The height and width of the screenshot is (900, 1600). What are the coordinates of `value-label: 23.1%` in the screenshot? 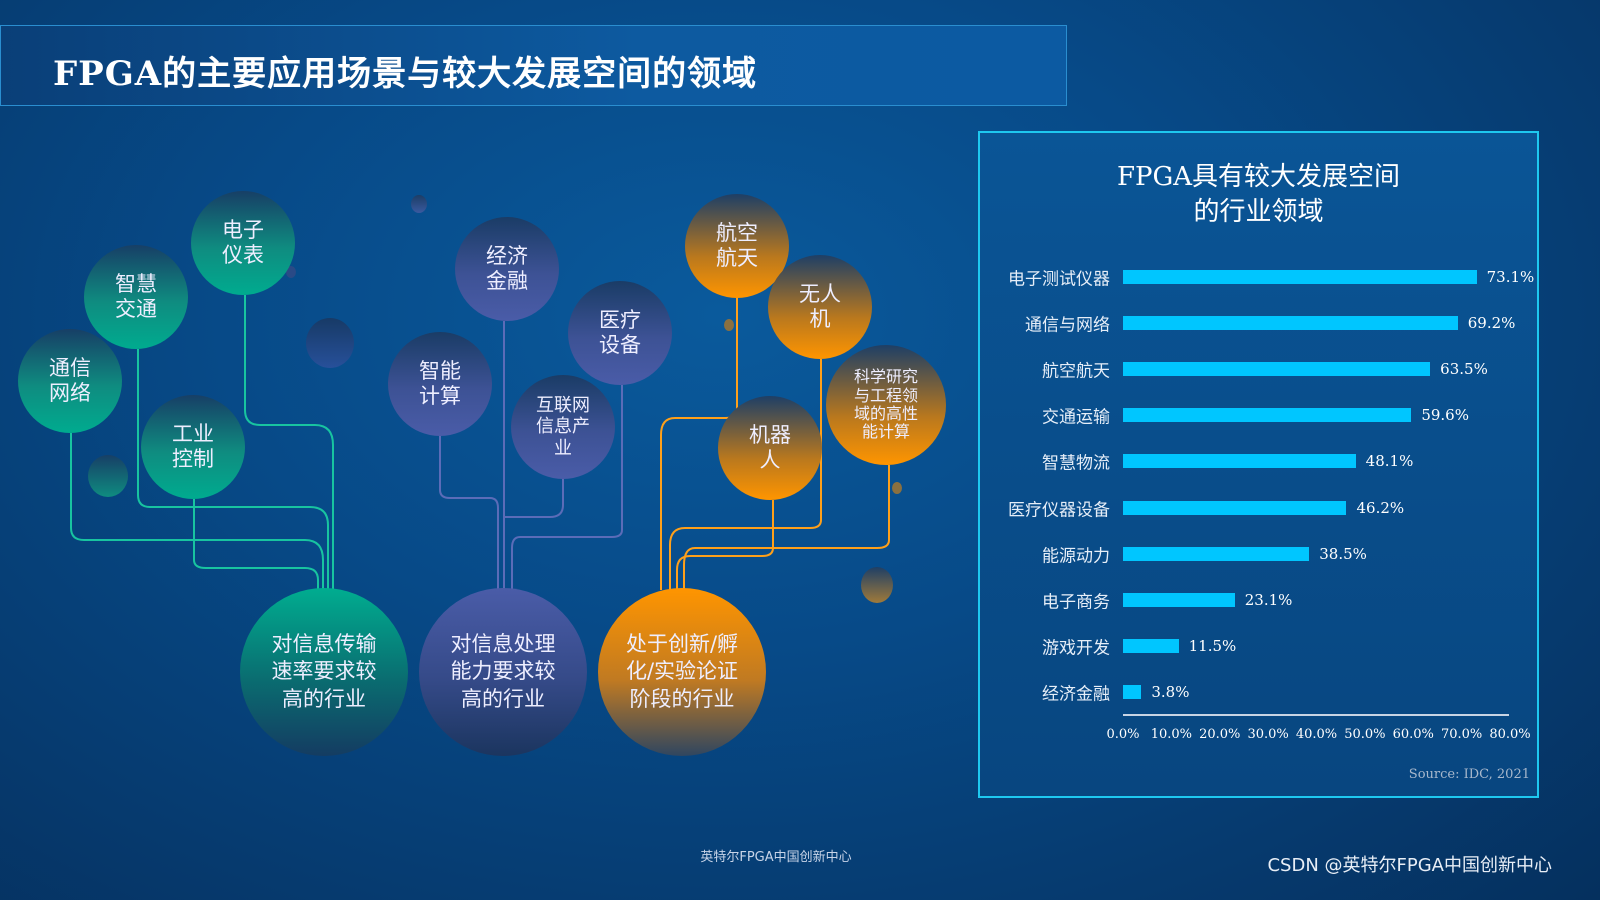 It's located at (1268, 599).